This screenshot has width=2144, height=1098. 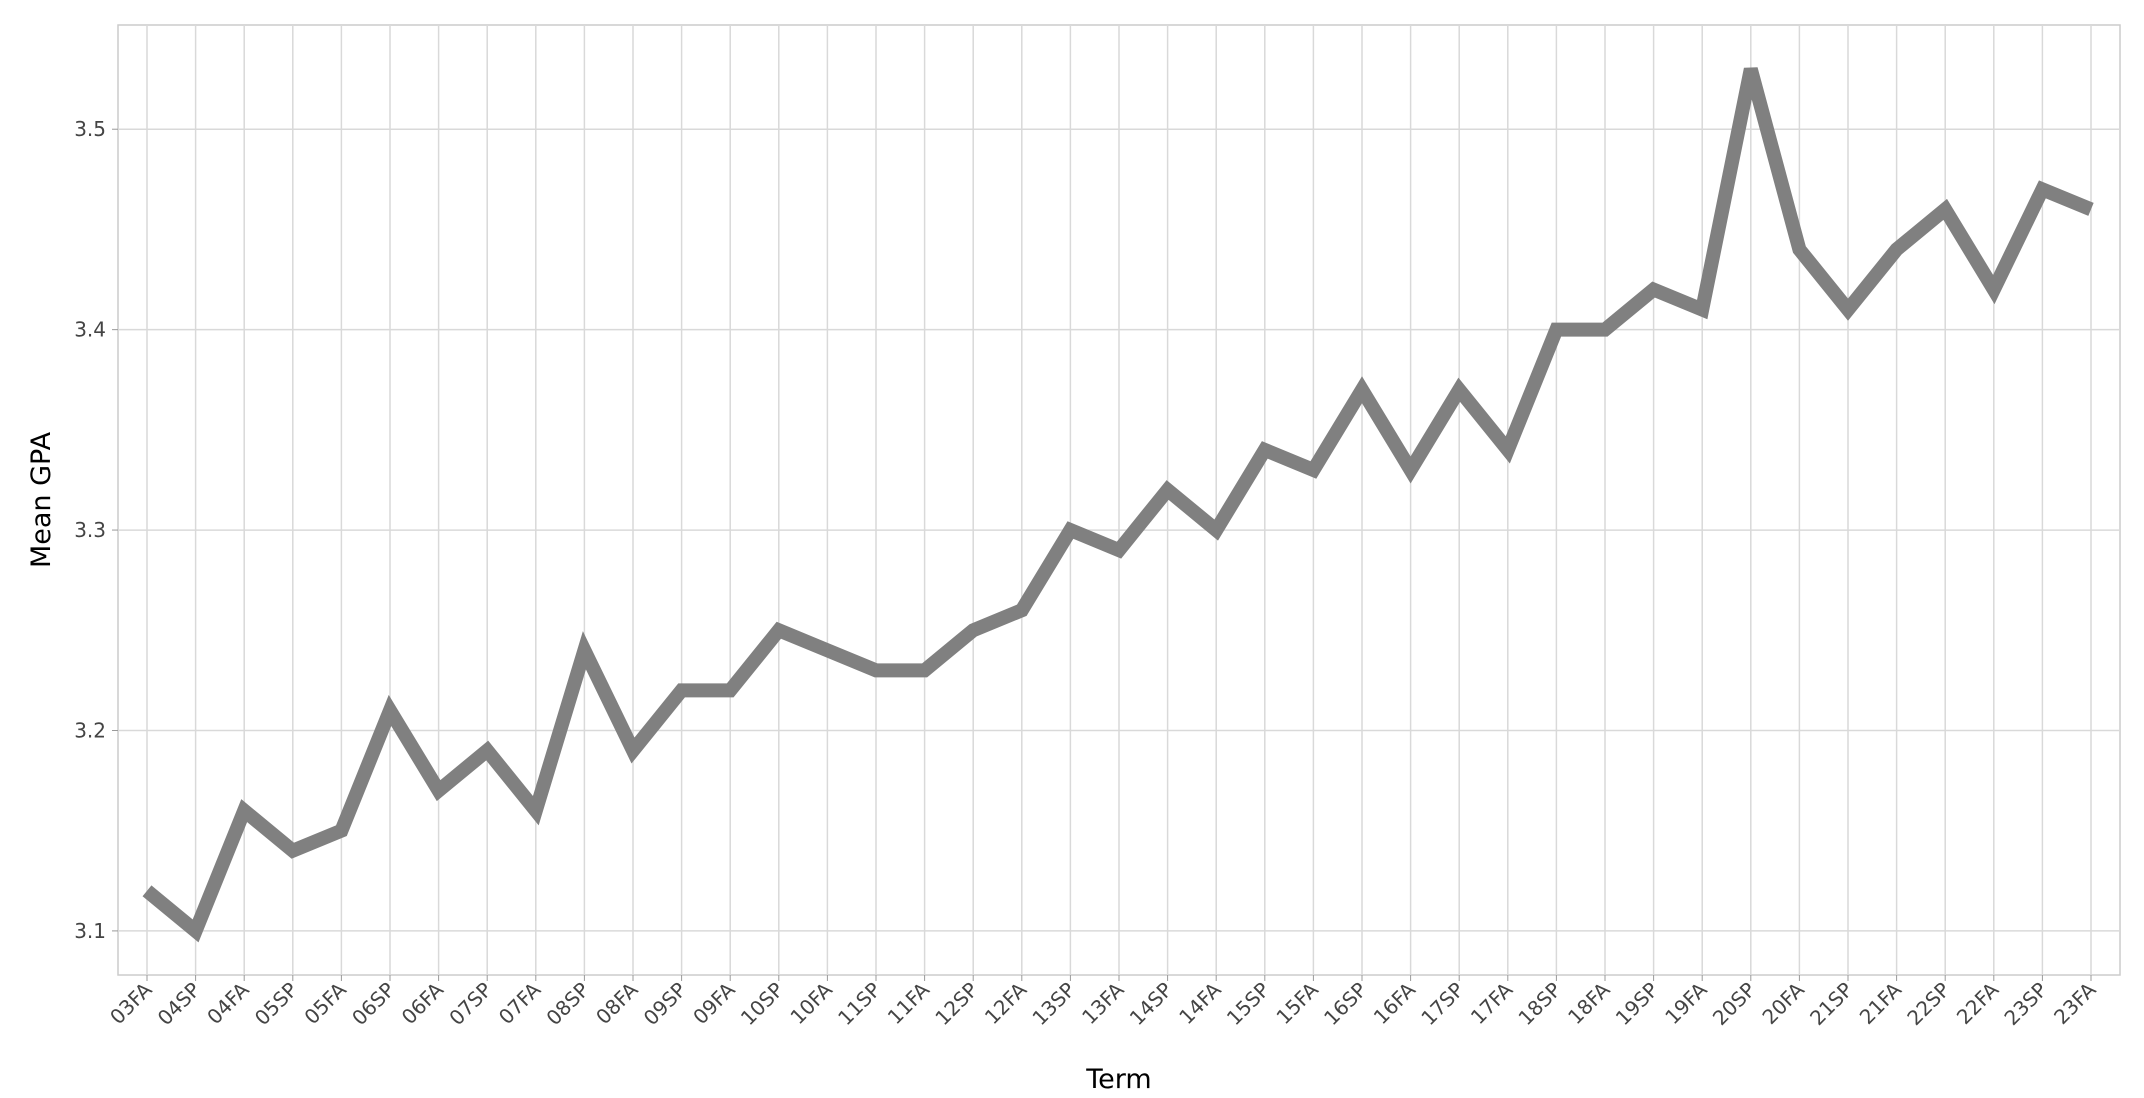 What do you see at coordinates (811, 1003) in the screenshot?
I see `x-tick-label: 10FA` at bounding box center [811, 1003].